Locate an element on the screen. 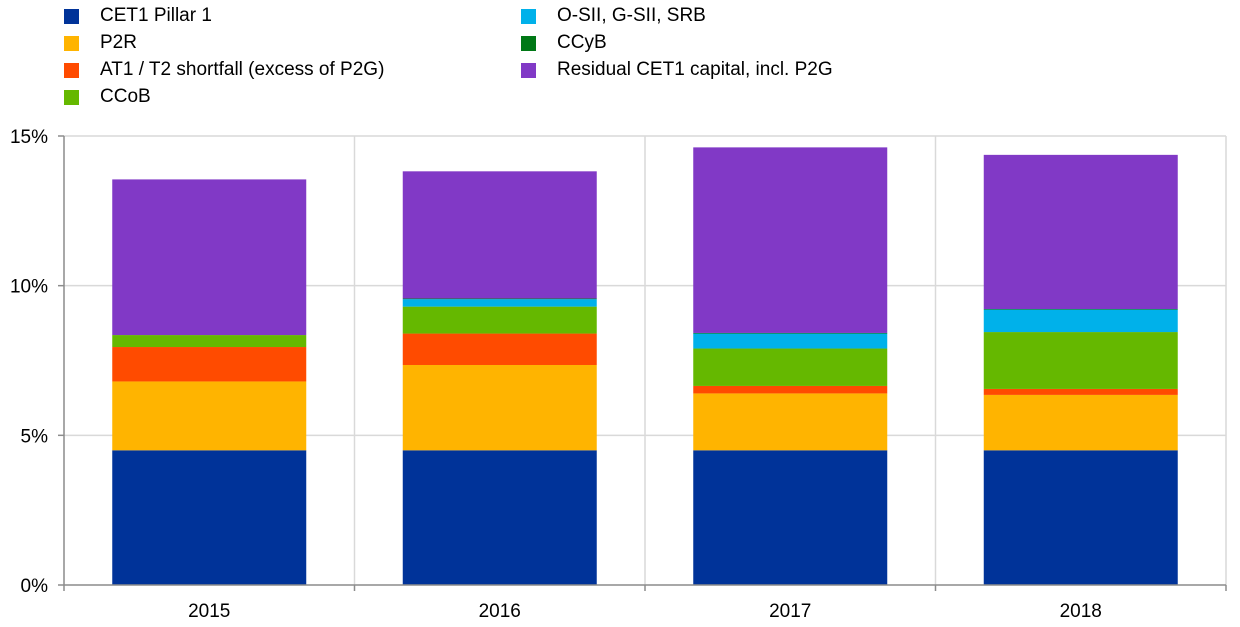 Image resolution: width=1240 pixels, height=627 pixels. legend-label: CCoB is located at coordinates (125, 96).